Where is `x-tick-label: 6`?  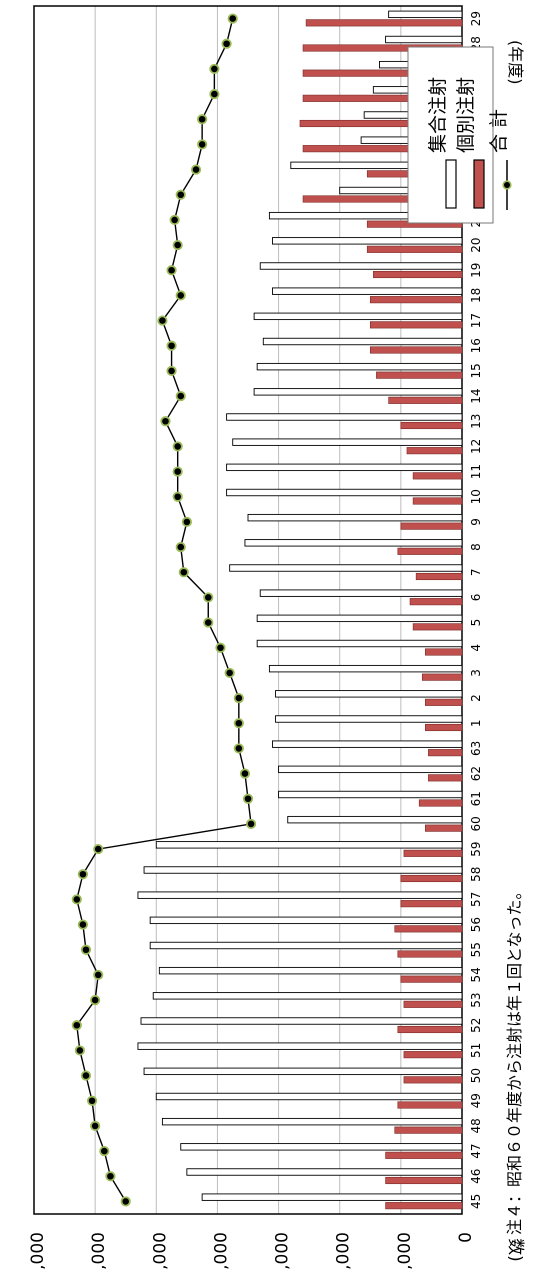
x-tick-label: 6 is located at coordinates (476, 598).